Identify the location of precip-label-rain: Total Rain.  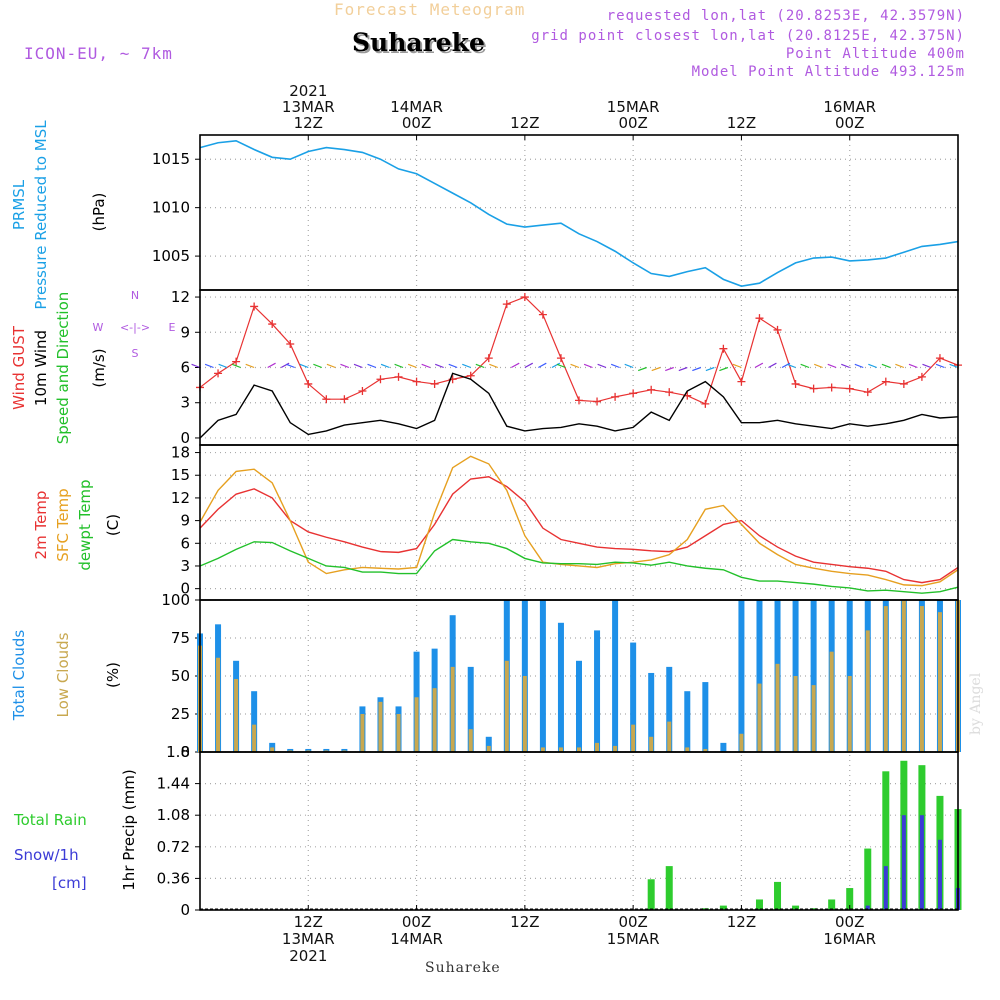
(50, 820).